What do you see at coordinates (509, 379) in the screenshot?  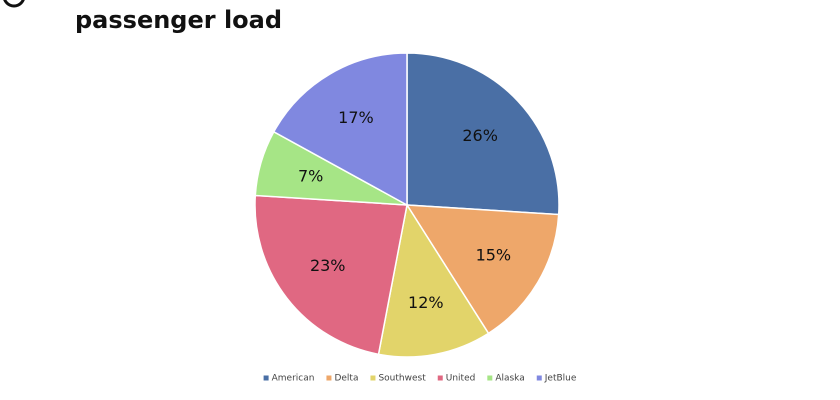 I see `legend-label: Alaska` at bounding box center [509, 379].